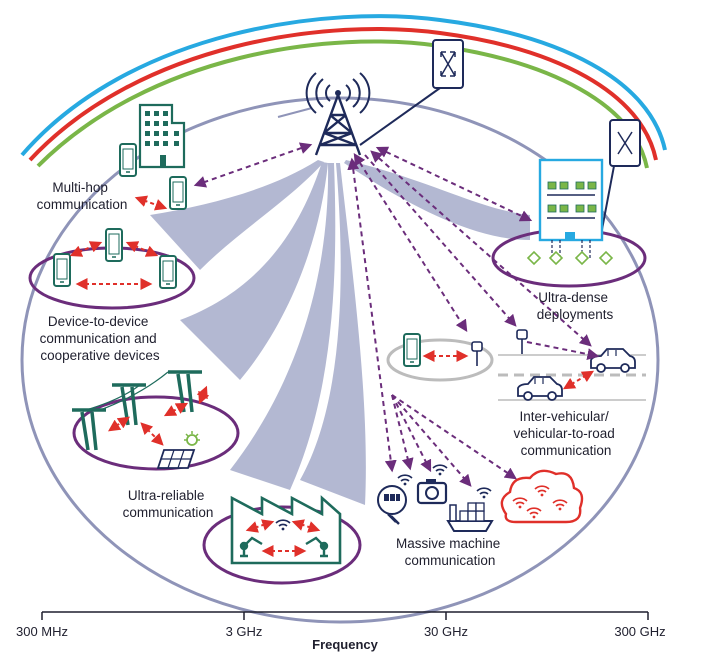  I want to click on axis-tick-label: 300 GHz, so click(639, 631).